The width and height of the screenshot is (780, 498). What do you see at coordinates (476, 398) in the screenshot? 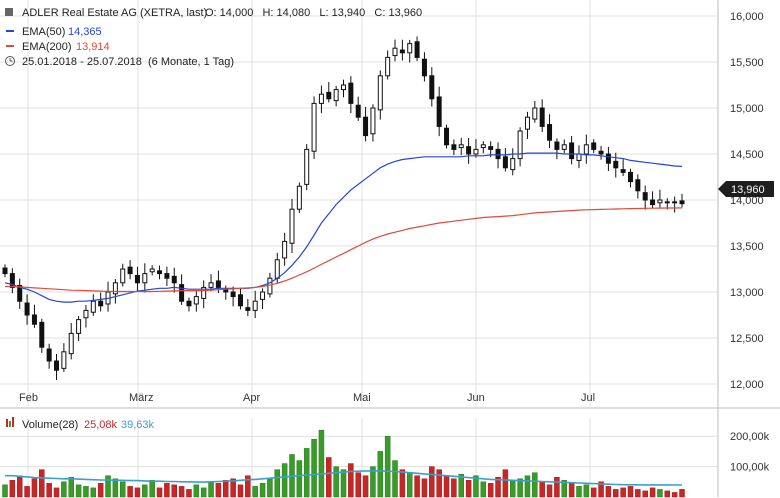
I see `x-tick-label: Jun` at bounding box center [476, 398].